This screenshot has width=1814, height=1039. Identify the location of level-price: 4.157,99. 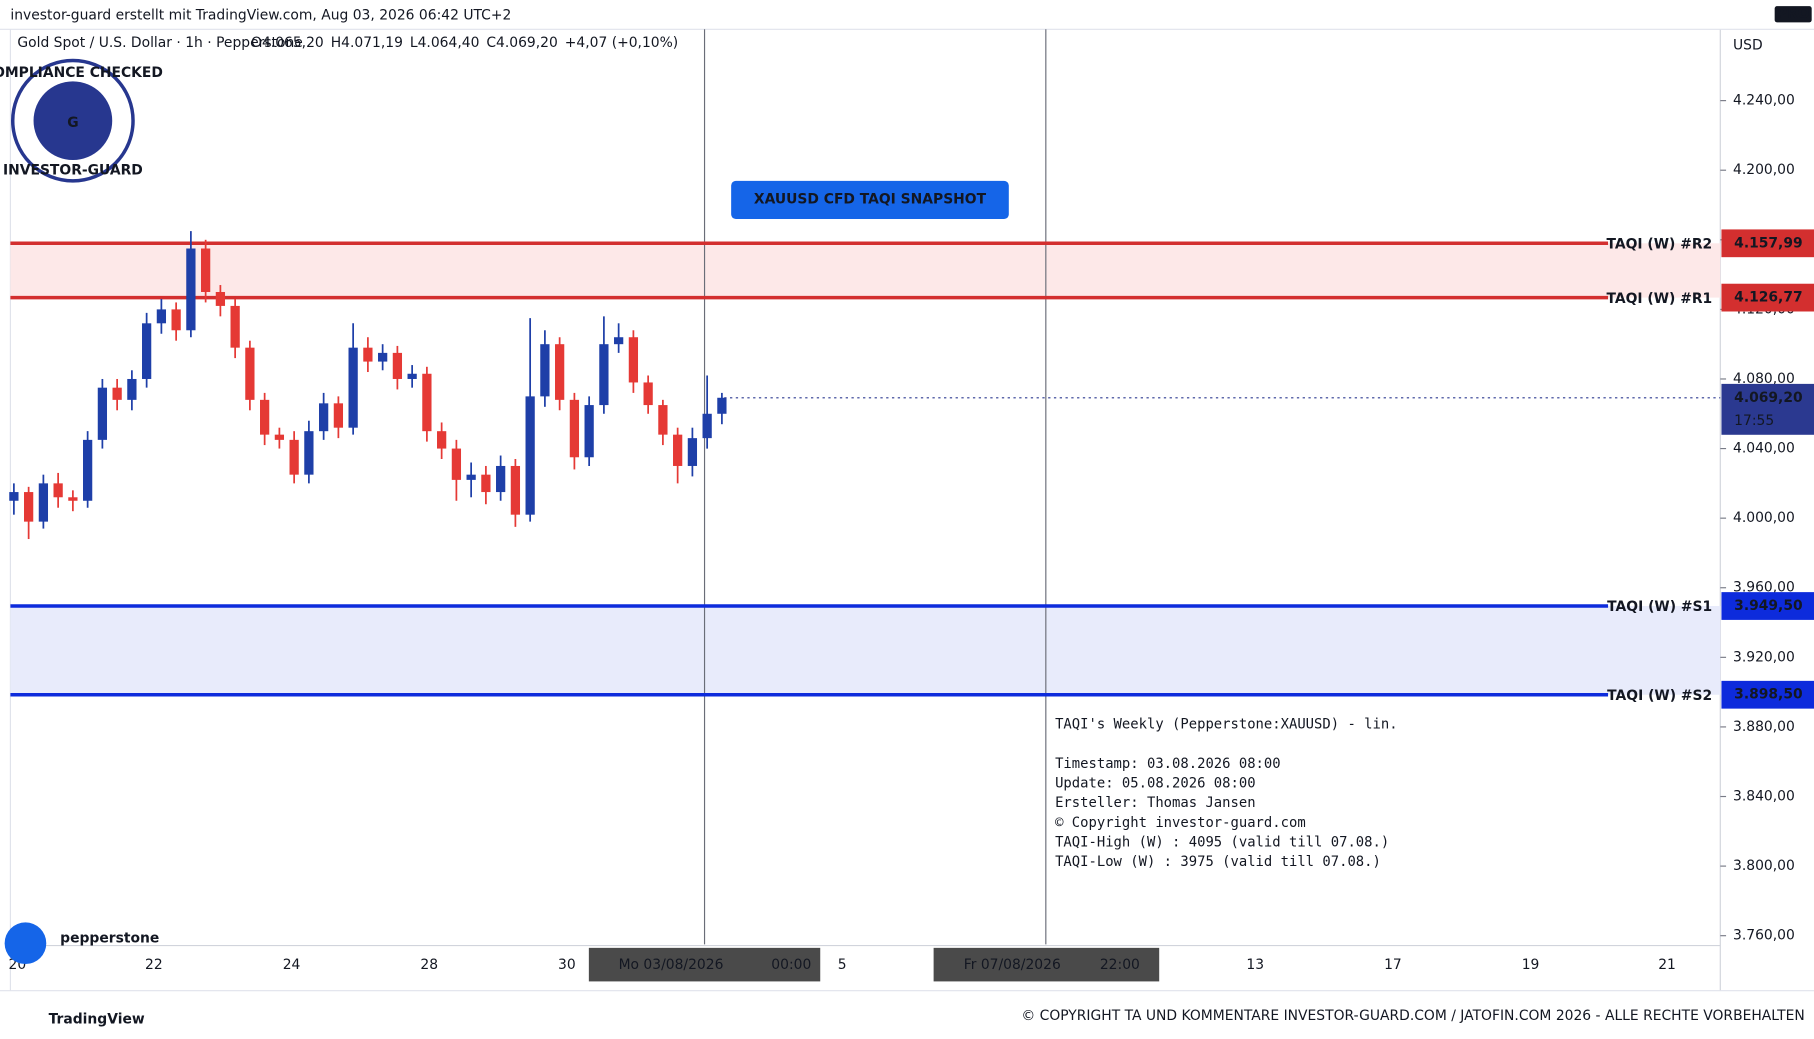
(1768, 243).